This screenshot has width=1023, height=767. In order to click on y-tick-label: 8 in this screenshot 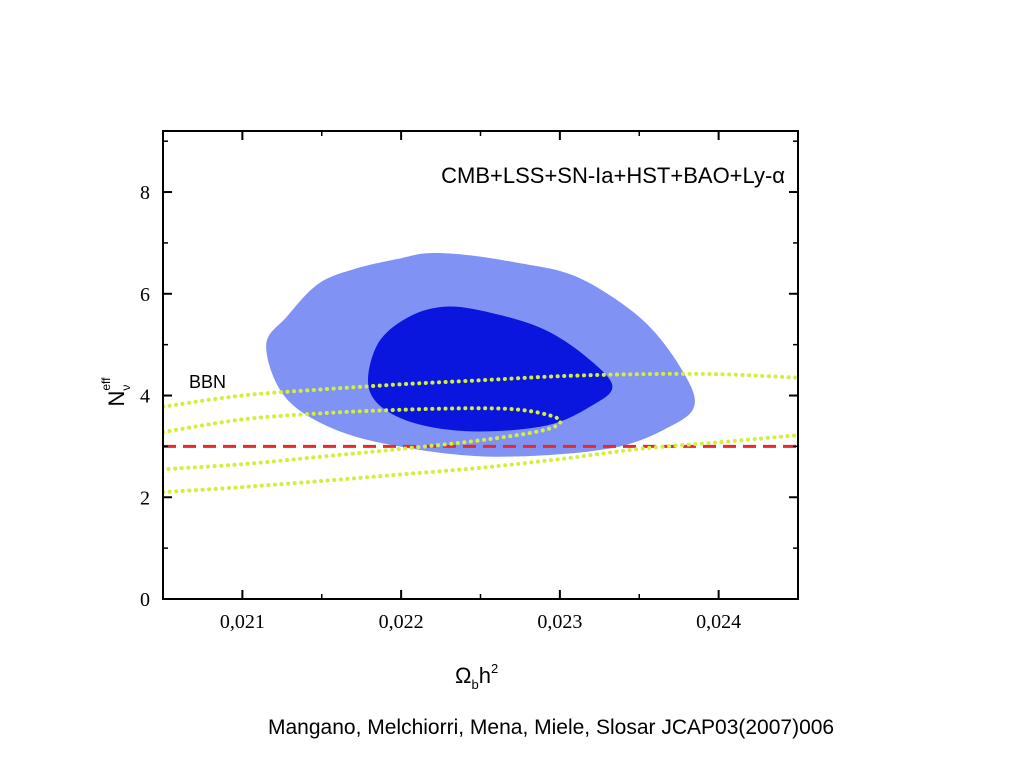, I will do `click(145, 193)`.